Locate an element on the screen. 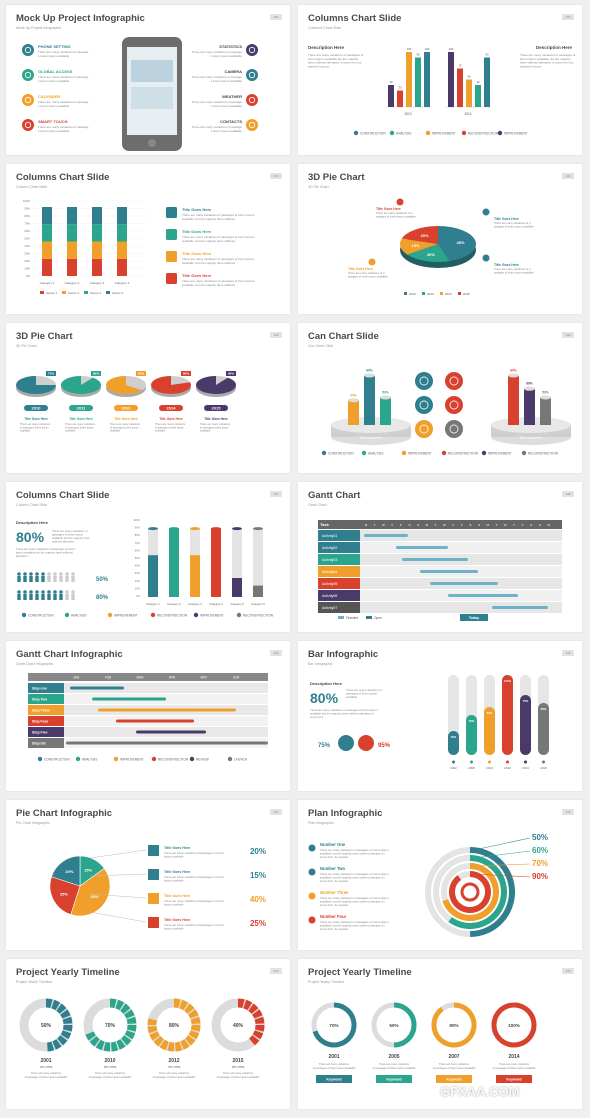 This screenshot has width=590, height=1118. trophy-icon is located at coordinates (153, 922).